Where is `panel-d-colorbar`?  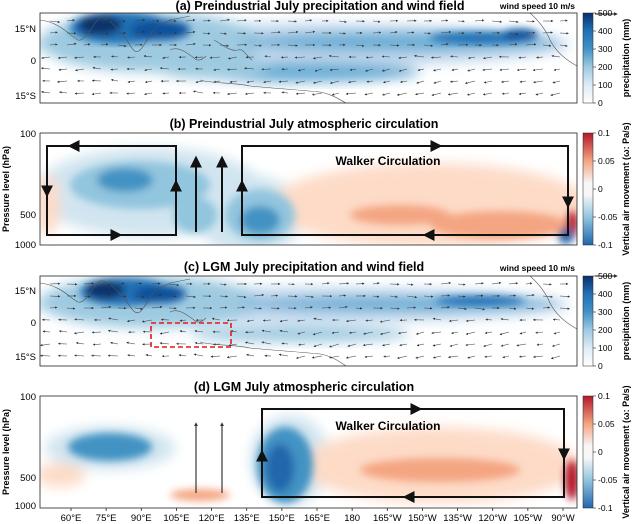
panel-d-colorbar is located at coordinates (588, 452).